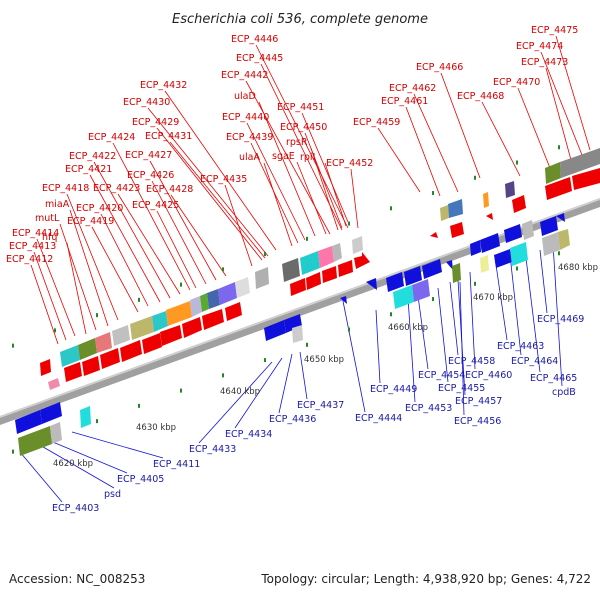 The height and width of the screenshot is (600, 600). I want to click on connector-sgae, so click(311, 198).